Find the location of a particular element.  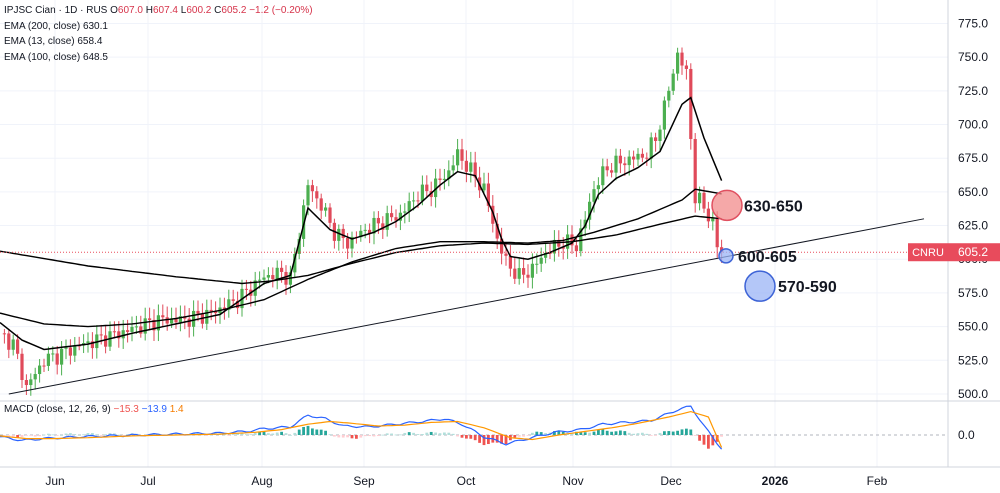

y-tick-label: 500.0 is located at coordinates (973, 394).